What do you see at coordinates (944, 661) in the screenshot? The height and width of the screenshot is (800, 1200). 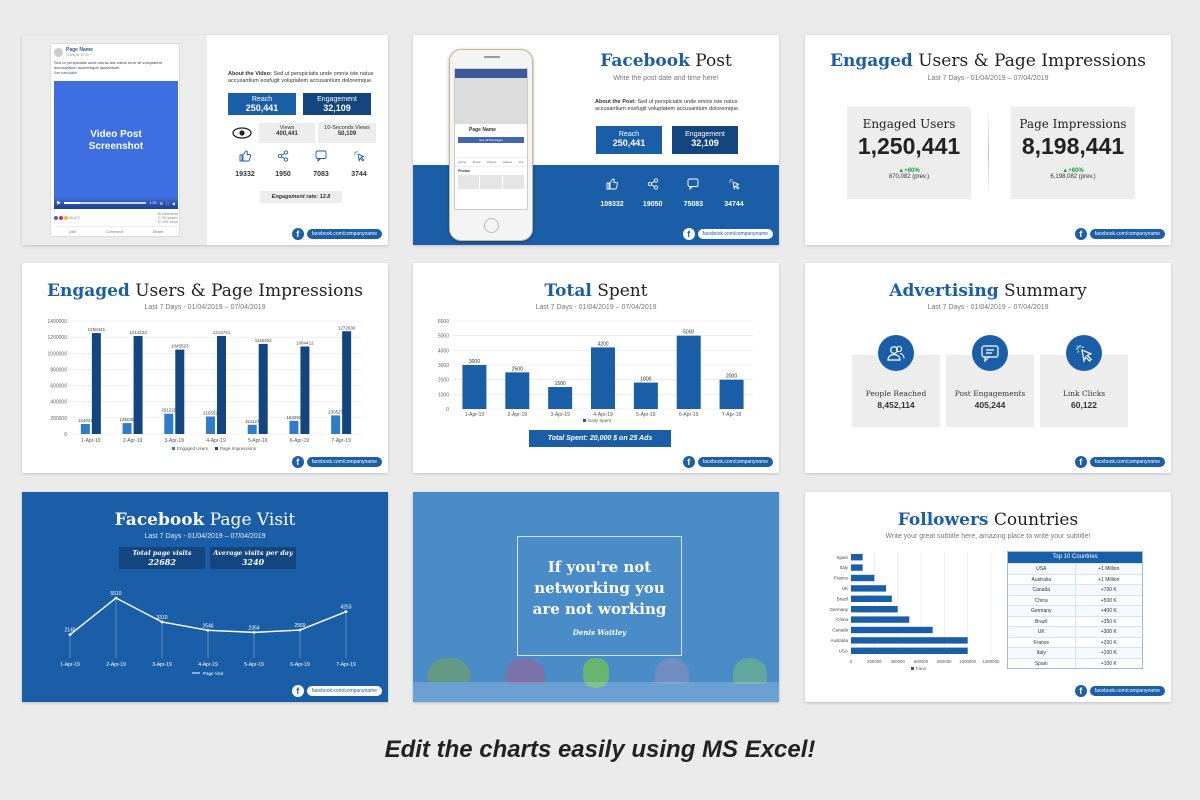 I see `x-tick-label: 800000` at bounding box center [944, 661].